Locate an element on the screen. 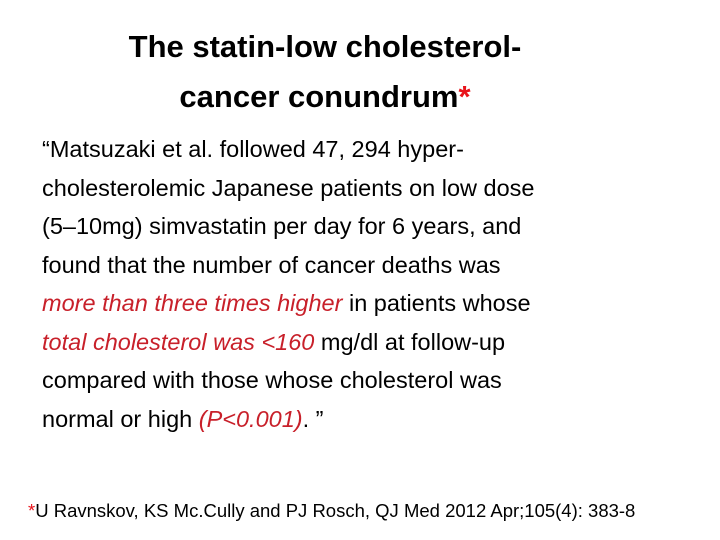 The image size is (720, 540). quote-line: normal or high (P<0.001). ” is located at coordinates (288, 419).